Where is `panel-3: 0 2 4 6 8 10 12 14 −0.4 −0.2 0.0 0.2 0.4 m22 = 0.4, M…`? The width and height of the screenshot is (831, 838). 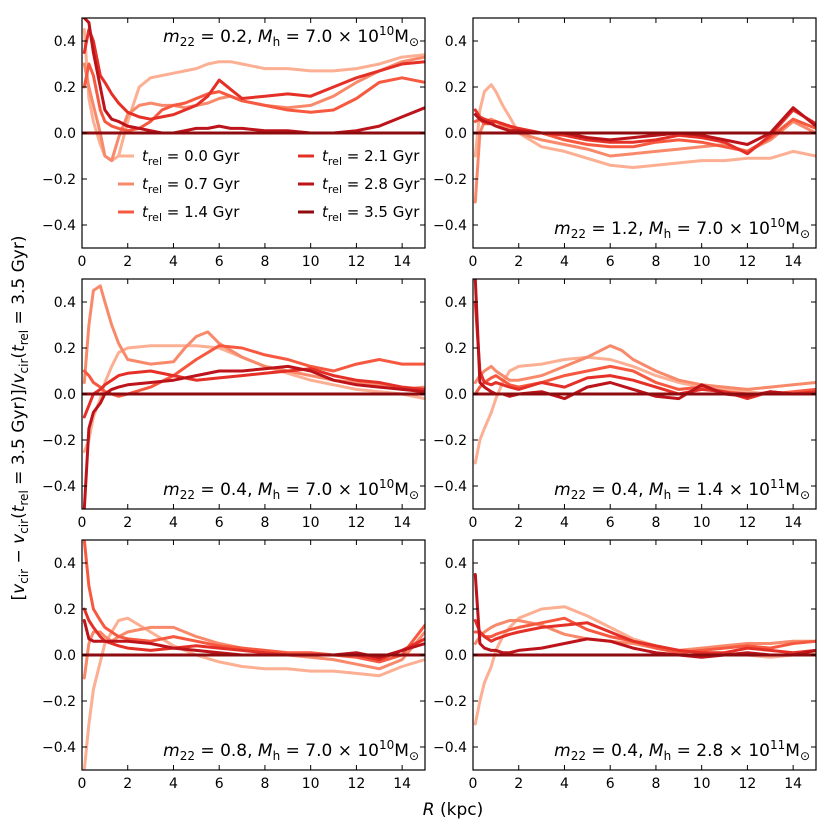 panel-3: 0 2 4 6 8 10 12 14 −0.4 −0.2 0.0 0.2 0.4 m22 = 0.4, M… is located at coordinates (234, 404).